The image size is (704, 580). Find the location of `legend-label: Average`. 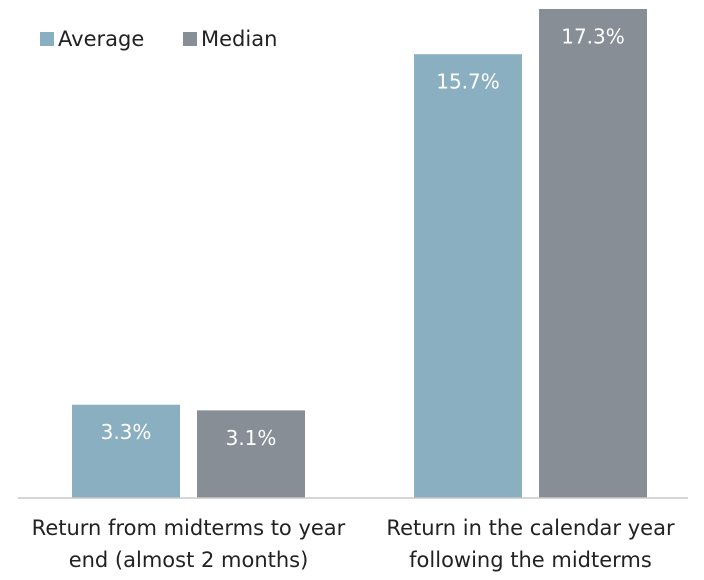

legend-label: Average is located at coordinates (101, 39).